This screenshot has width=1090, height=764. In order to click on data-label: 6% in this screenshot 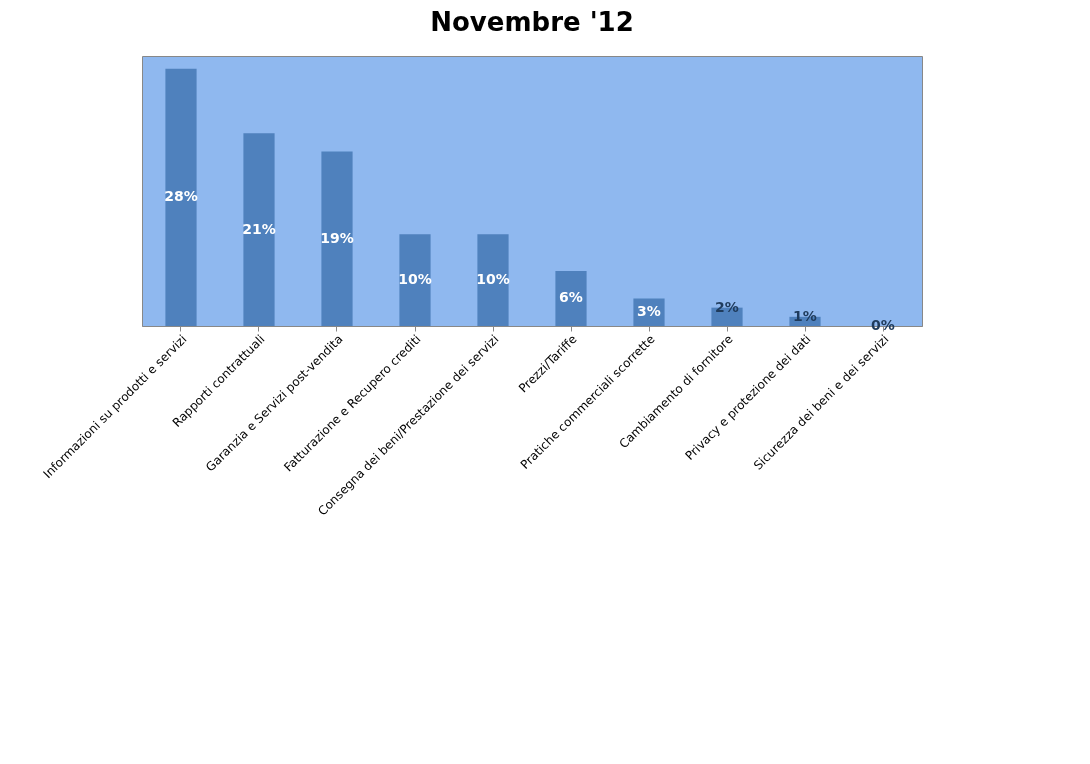, I will do `click(571, 297)`.